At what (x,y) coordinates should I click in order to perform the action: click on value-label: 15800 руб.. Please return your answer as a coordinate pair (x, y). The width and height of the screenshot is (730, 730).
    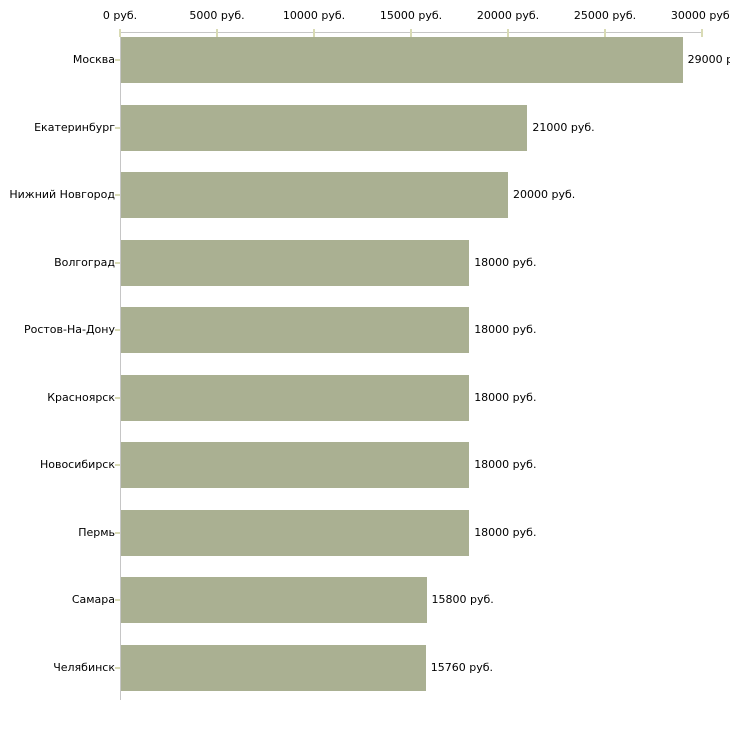
    Looking at the image, I should click on (462, 599).